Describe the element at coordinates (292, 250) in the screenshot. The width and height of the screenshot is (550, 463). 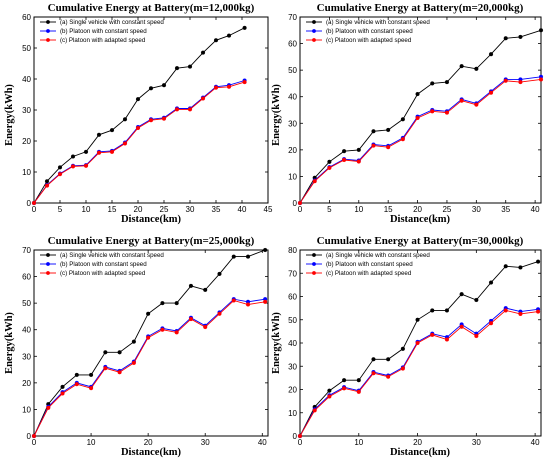
I see `y-tick-label: 80` at that location.